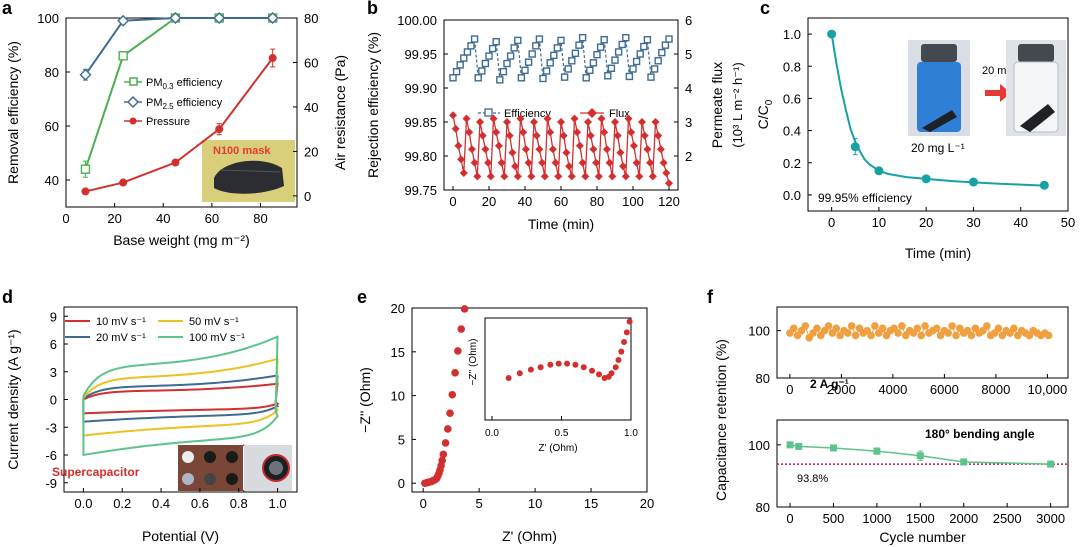 The image size is (1080, 547). Describe the element at coordinates (121, 322) in the screenshot. I see `legend-label-10: 10 mV s⁻¹` at that location.